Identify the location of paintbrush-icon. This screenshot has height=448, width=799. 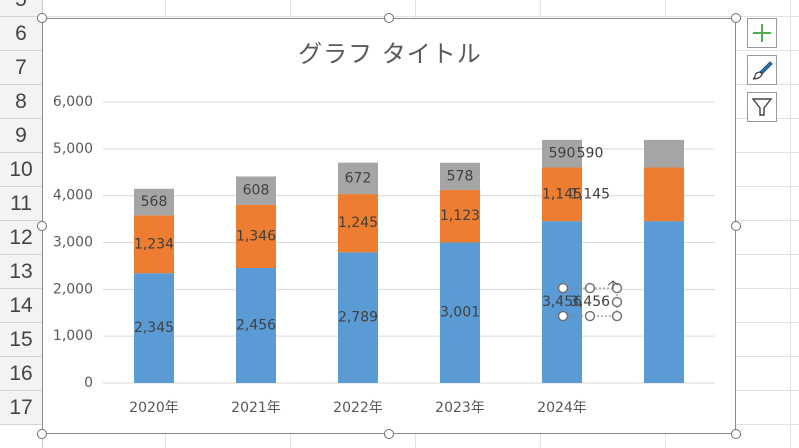
(762, 70).